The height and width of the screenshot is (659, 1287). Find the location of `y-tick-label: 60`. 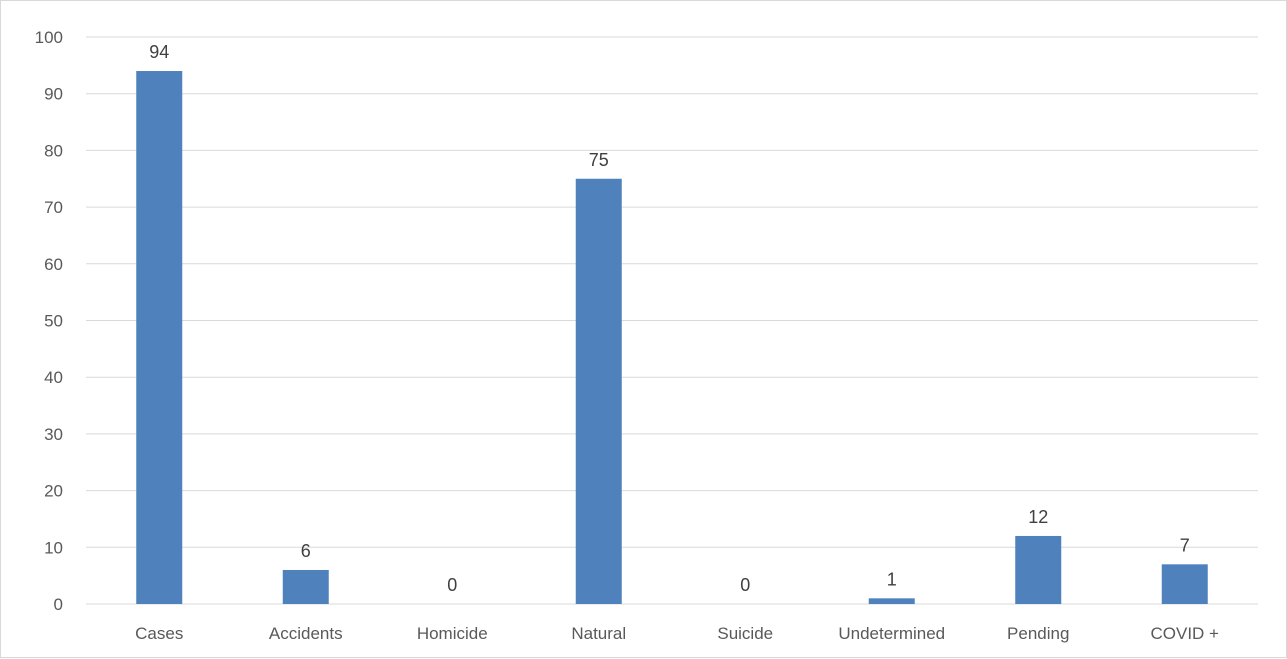

y-tick-label: 60 is located at coordinates (53, 264).